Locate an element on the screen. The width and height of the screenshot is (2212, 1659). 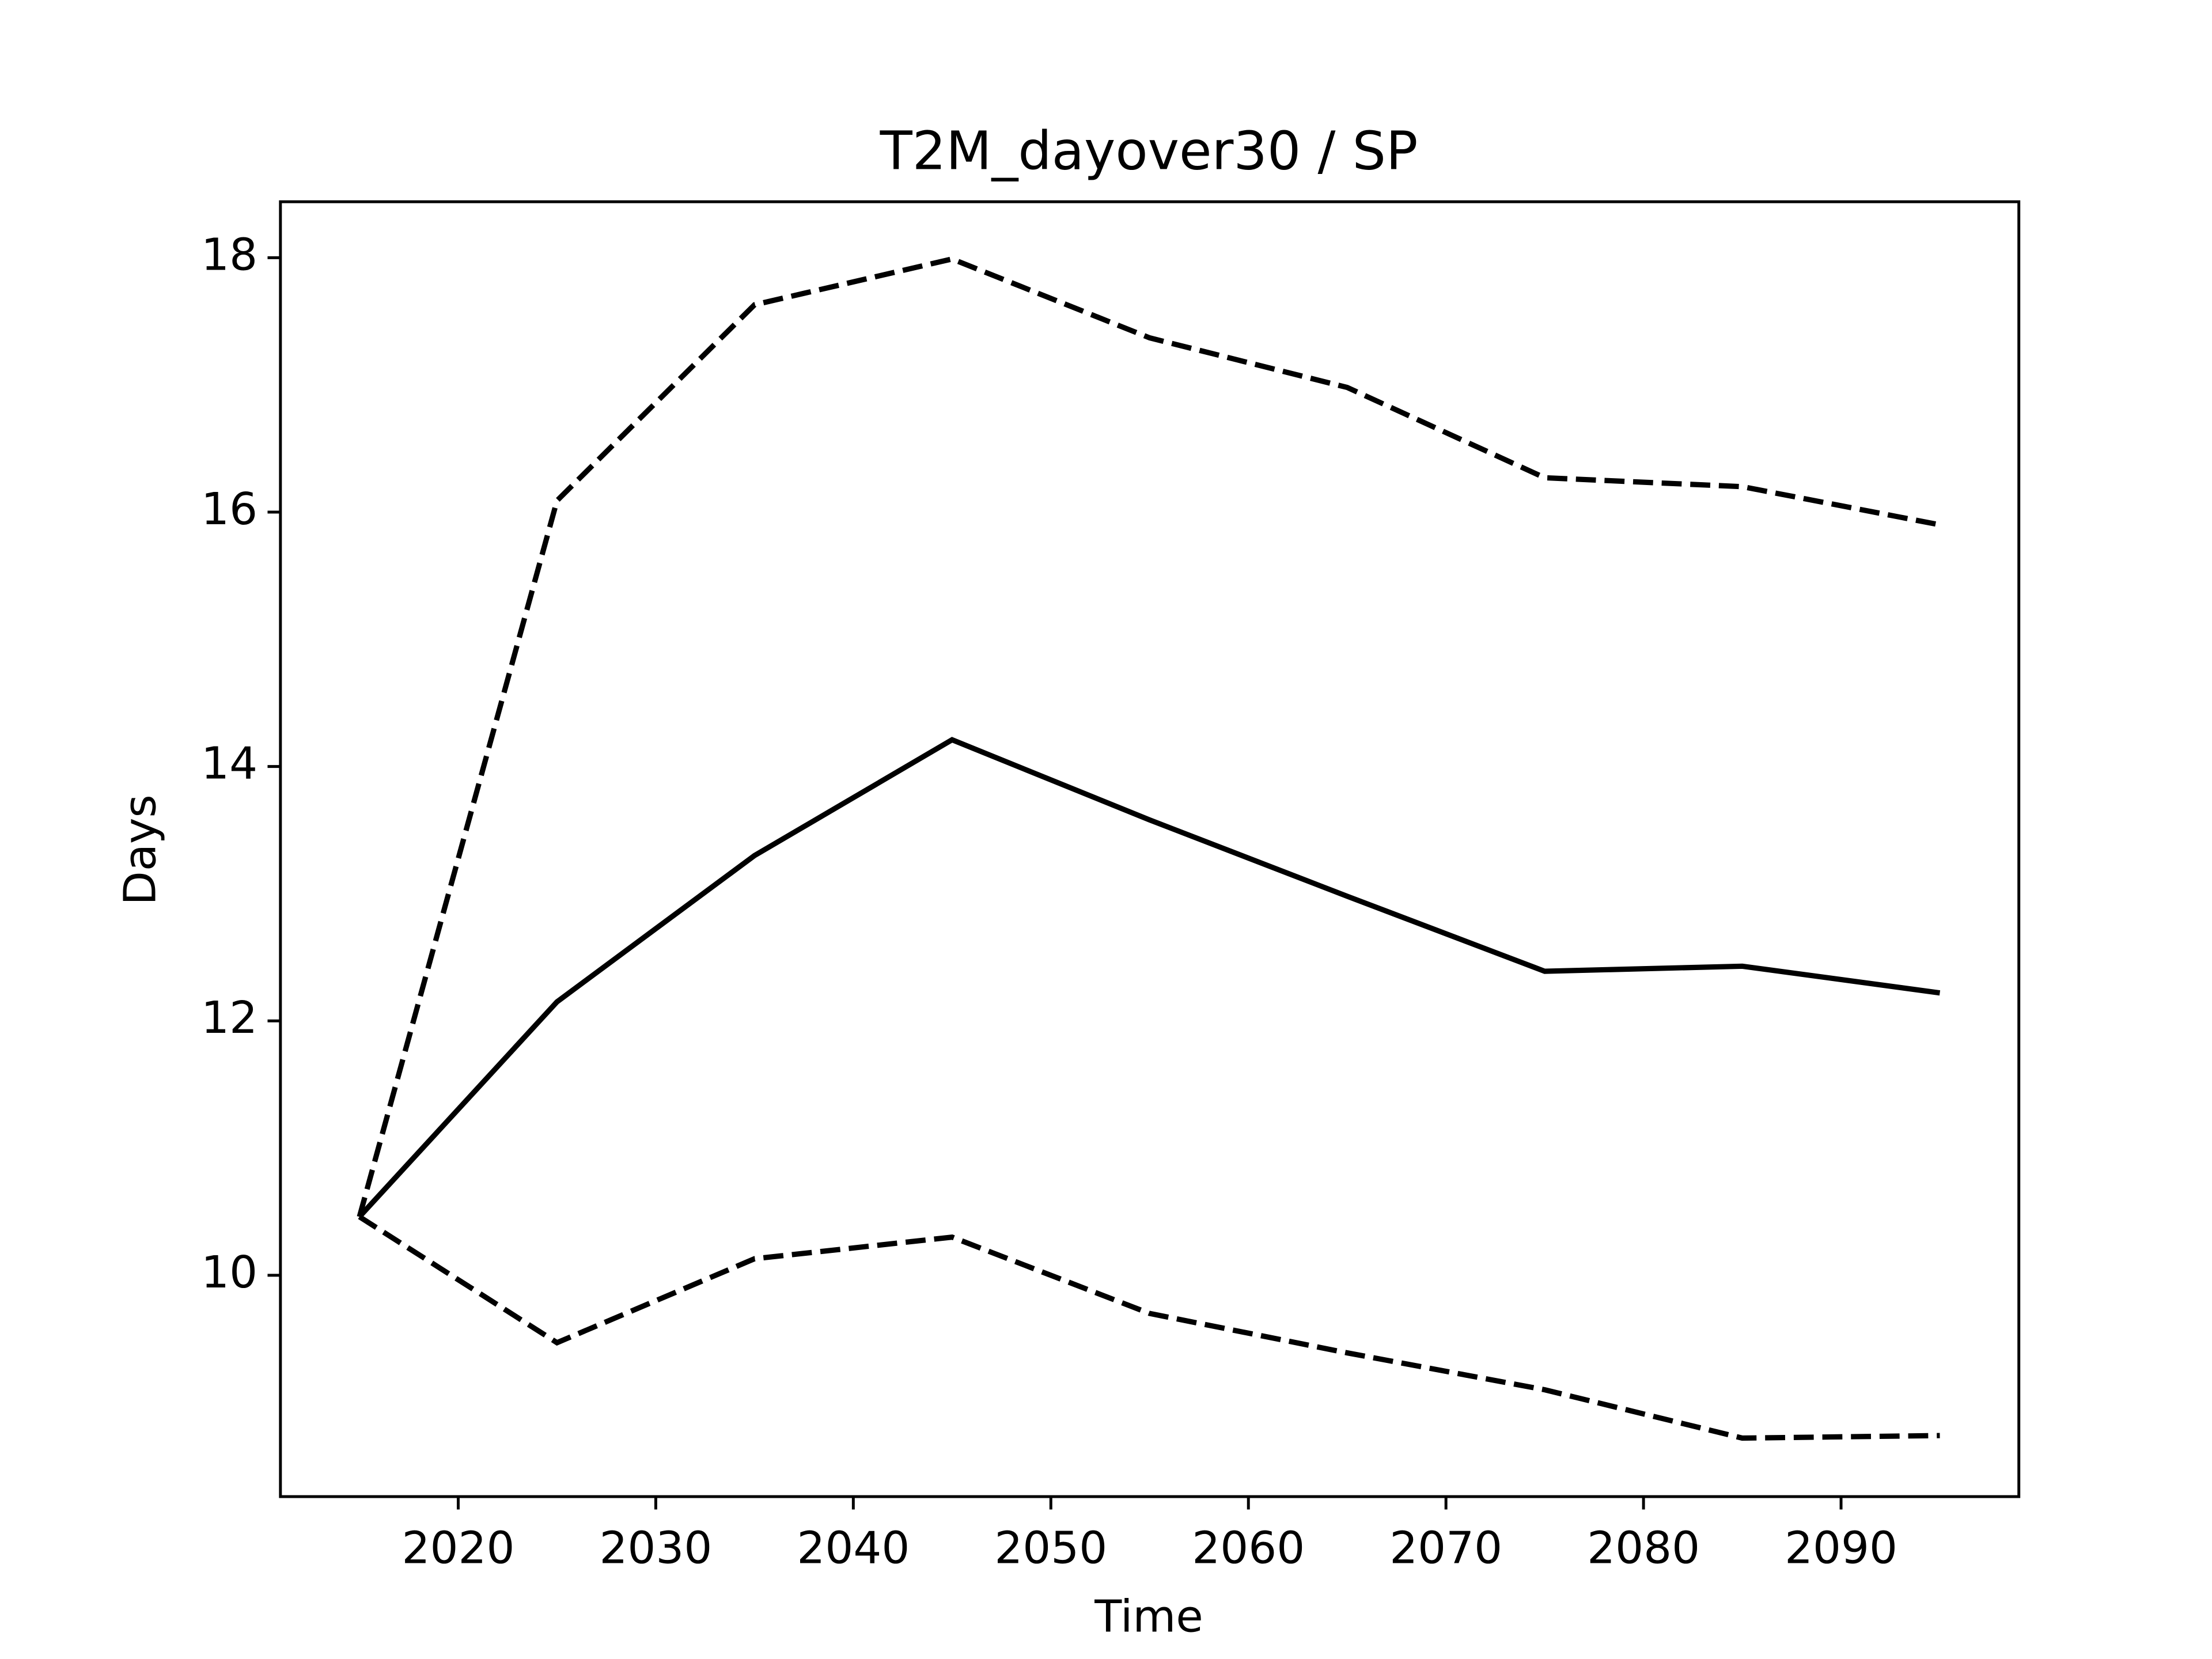
line-series is located at coordinates (1149, 1327).